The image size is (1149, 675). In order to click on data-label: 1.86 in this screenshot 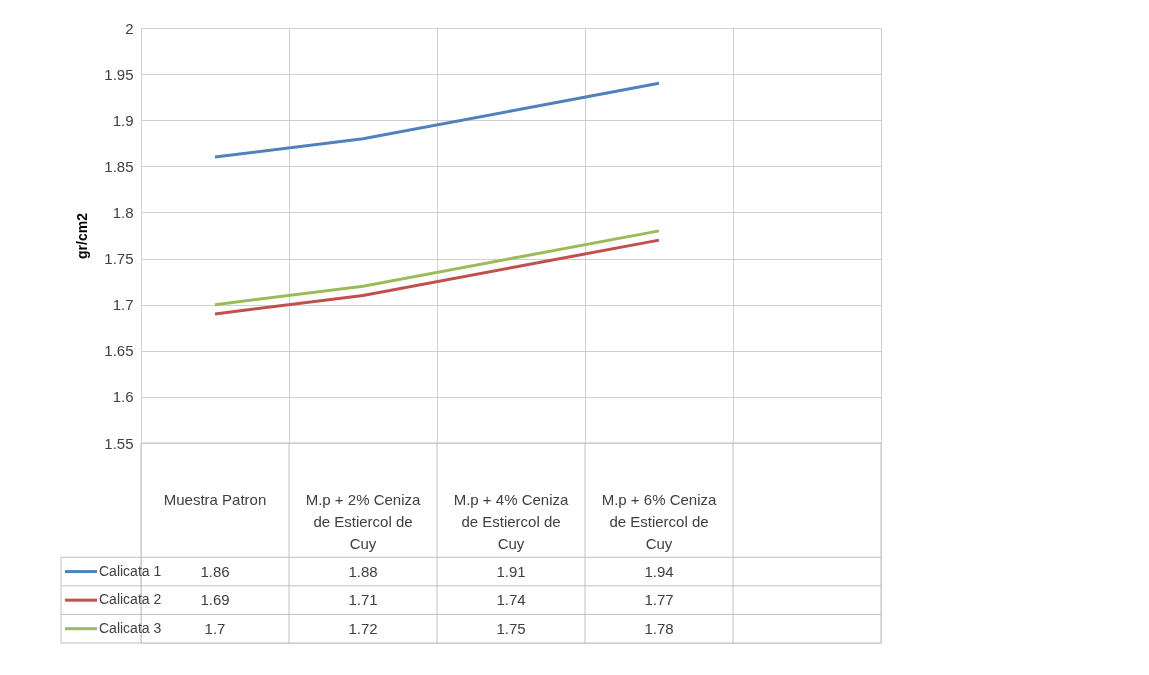, I will do `click(215, 571)`.